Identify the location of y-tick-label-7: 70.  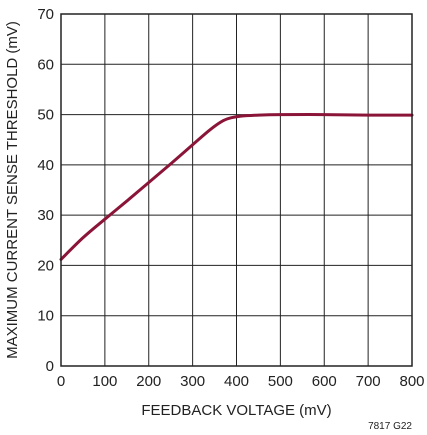
(45, 14).